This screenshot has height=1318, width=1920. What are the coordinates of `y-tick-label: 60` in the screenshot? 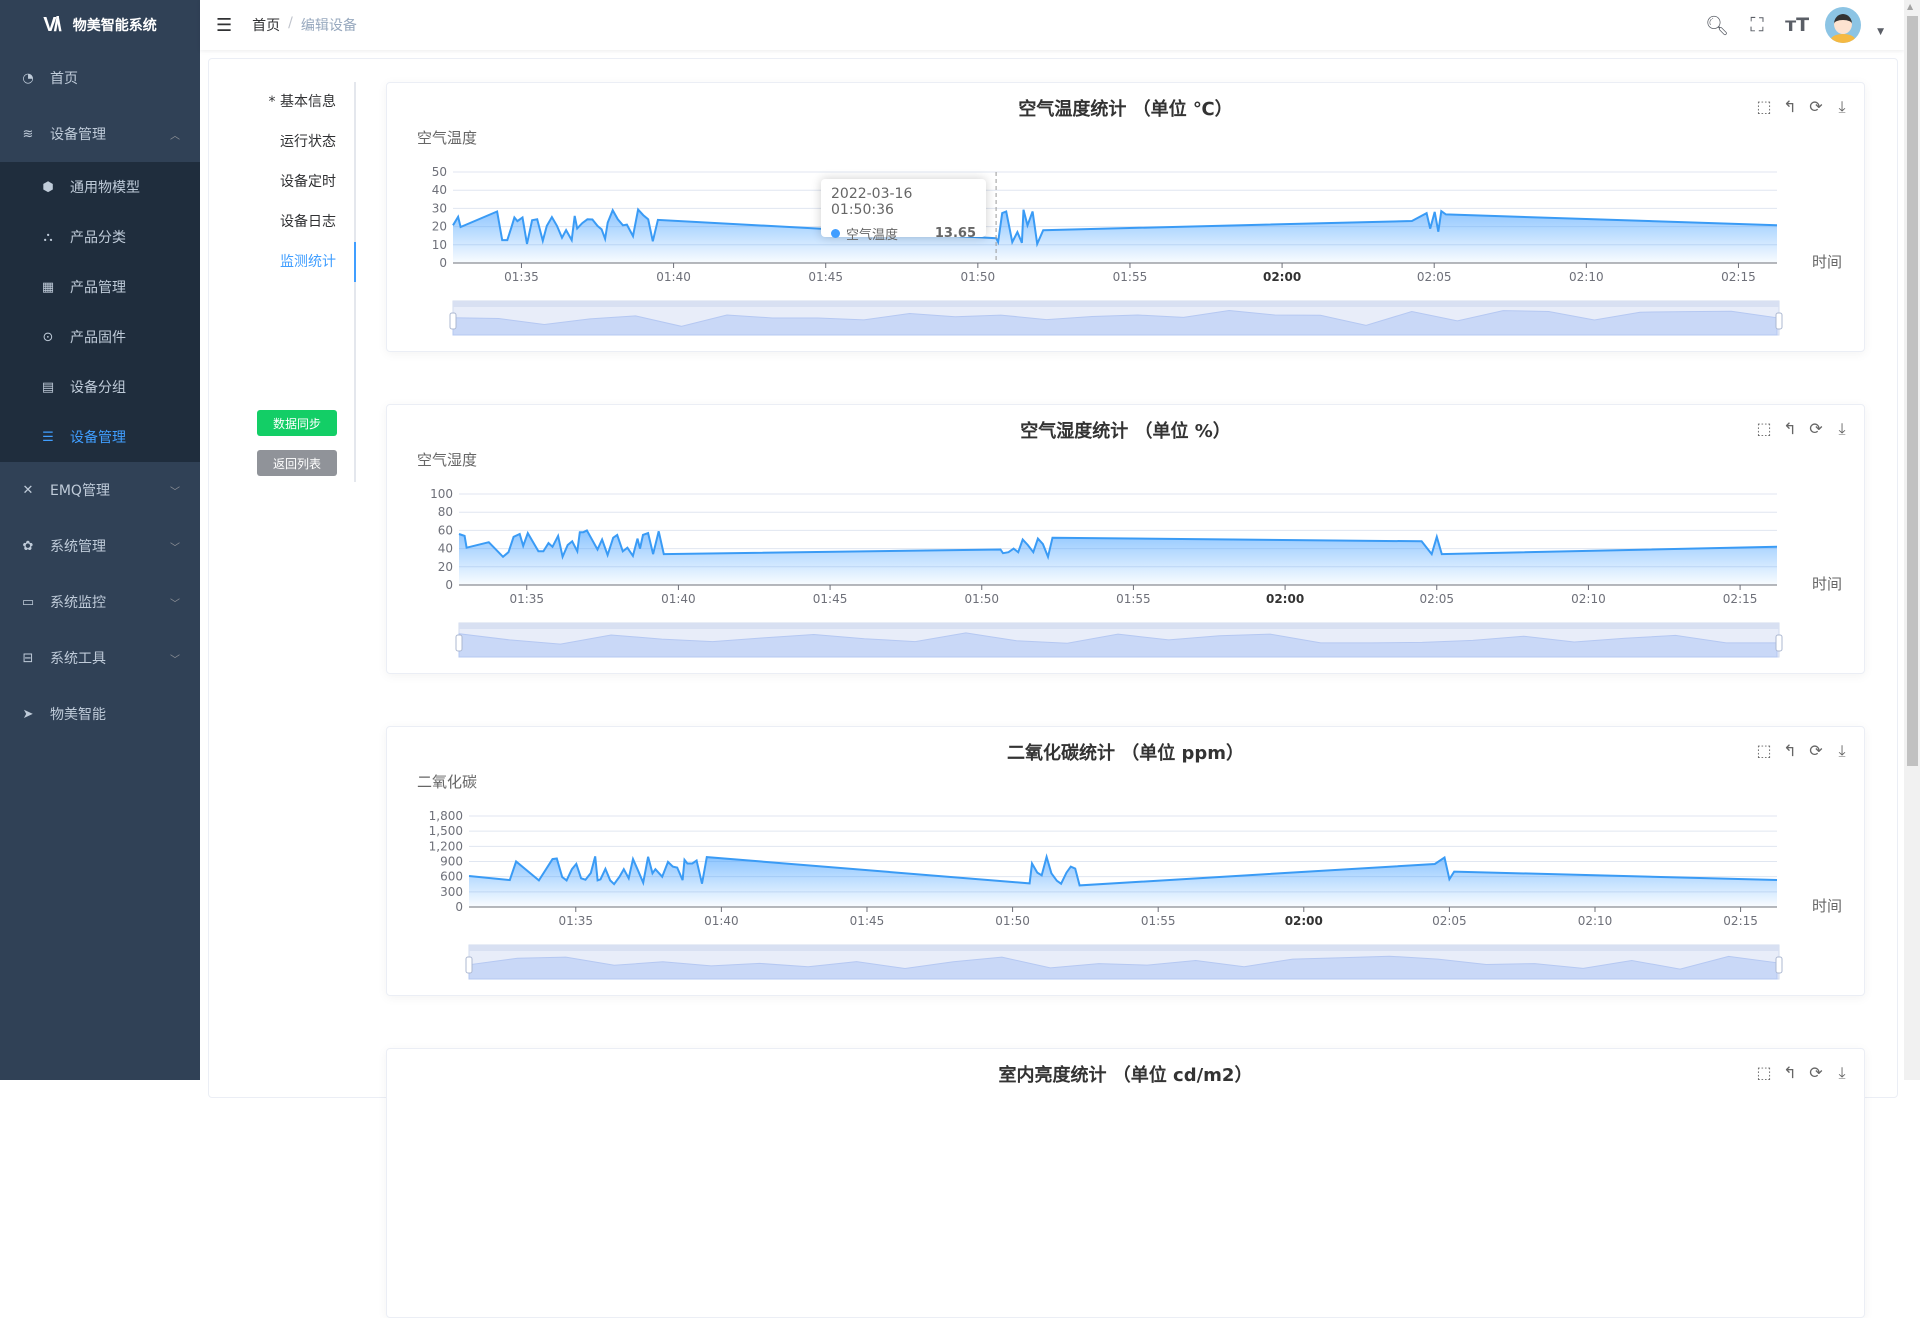 It's located at (445, 530).